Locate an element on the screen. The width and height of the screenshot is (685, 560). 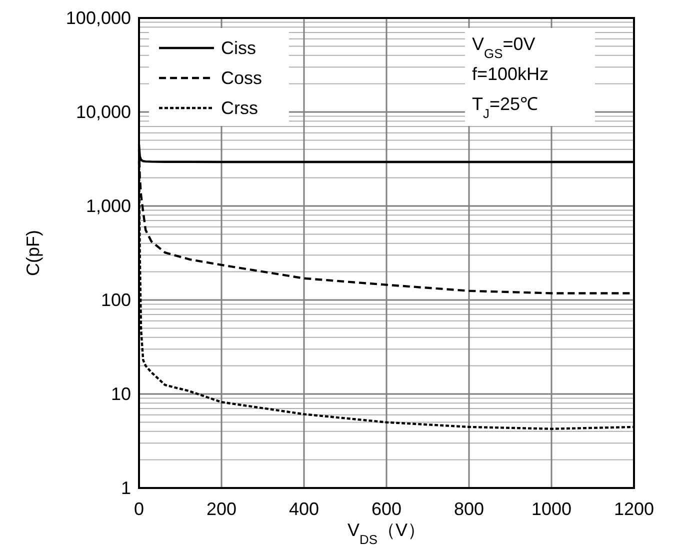
x-axis-title: V$_{DS}$（V） is located at coordinates (386, 533).